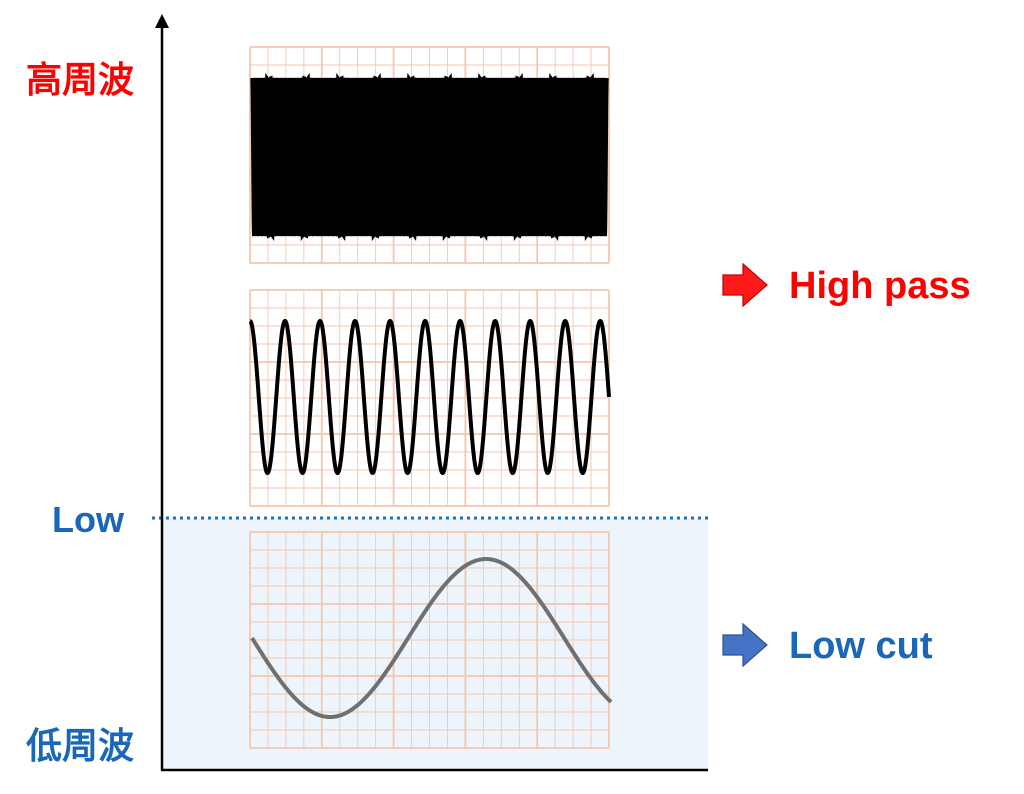  I want to click on high-pass-arrow-icon, so click(745, 285).